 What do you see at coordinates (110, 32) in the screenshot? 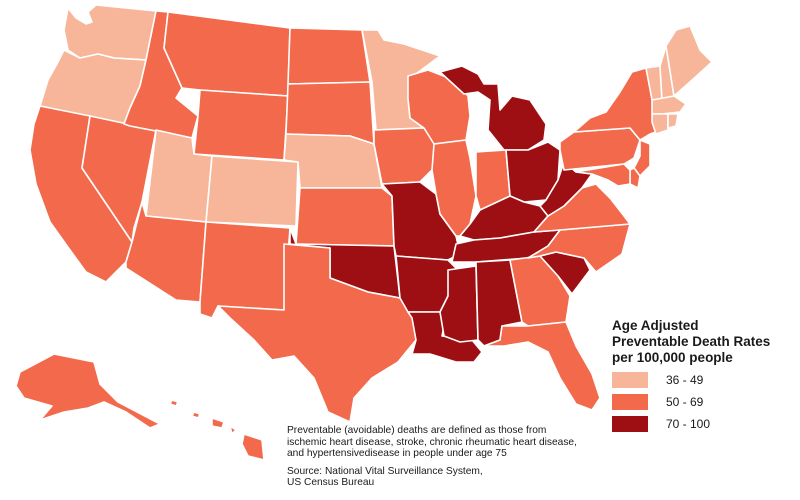
I see `state-wa` at bounding box center [110, 32].